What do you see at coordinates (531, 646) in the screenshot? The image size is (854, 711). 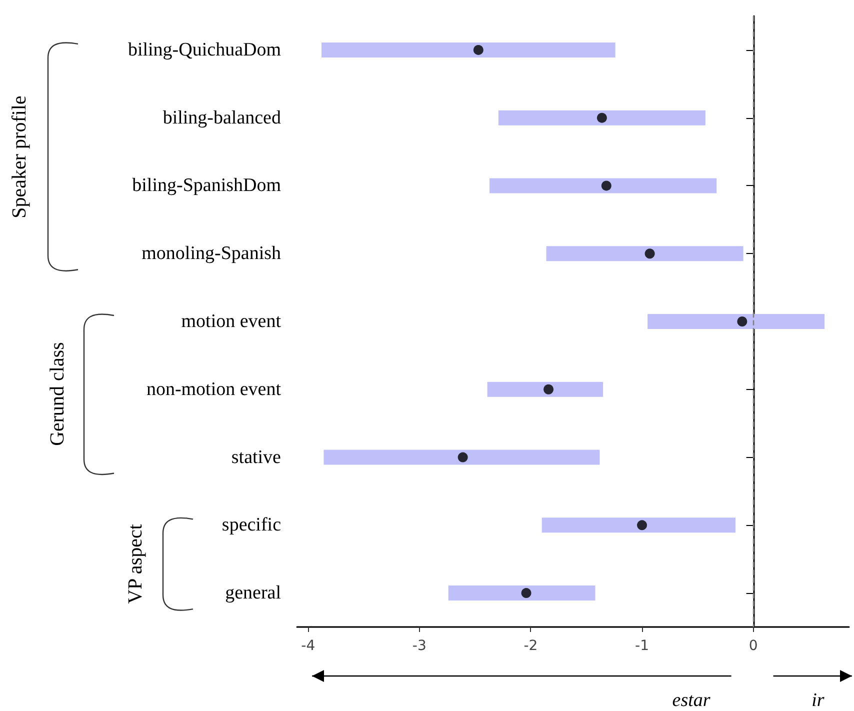 I see `x-tick-label: -2` at bounding box center [531, 646].